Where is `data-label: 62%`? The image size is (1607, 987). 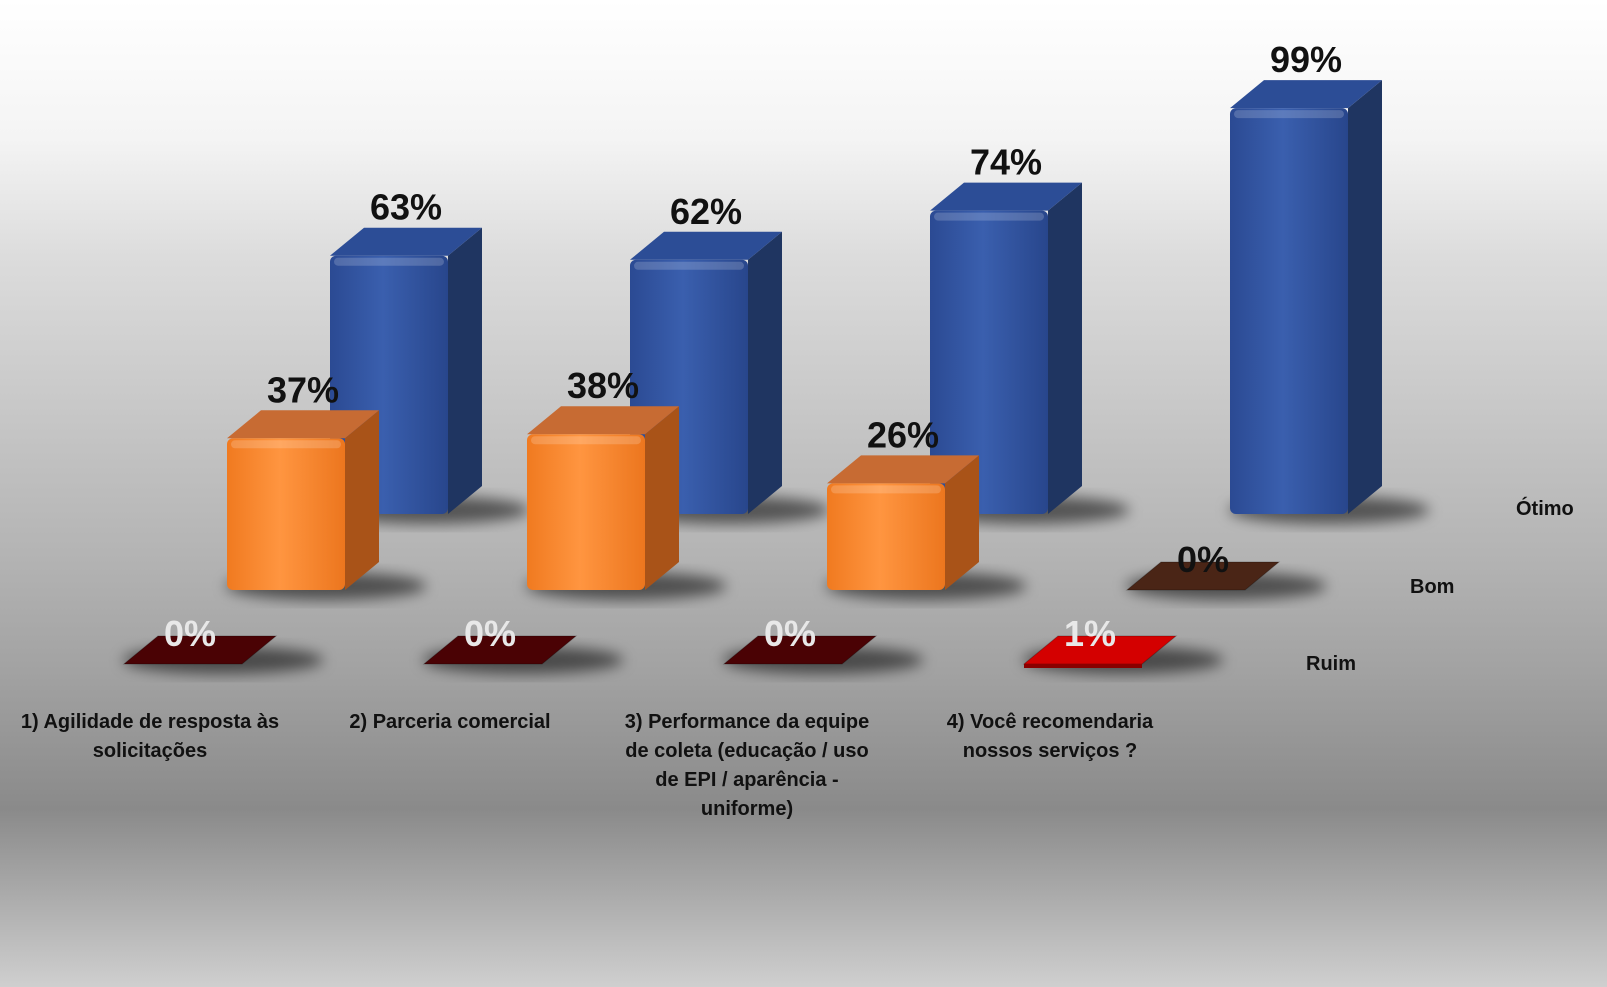 data-label: 62% is located at coordinates (706, 211).